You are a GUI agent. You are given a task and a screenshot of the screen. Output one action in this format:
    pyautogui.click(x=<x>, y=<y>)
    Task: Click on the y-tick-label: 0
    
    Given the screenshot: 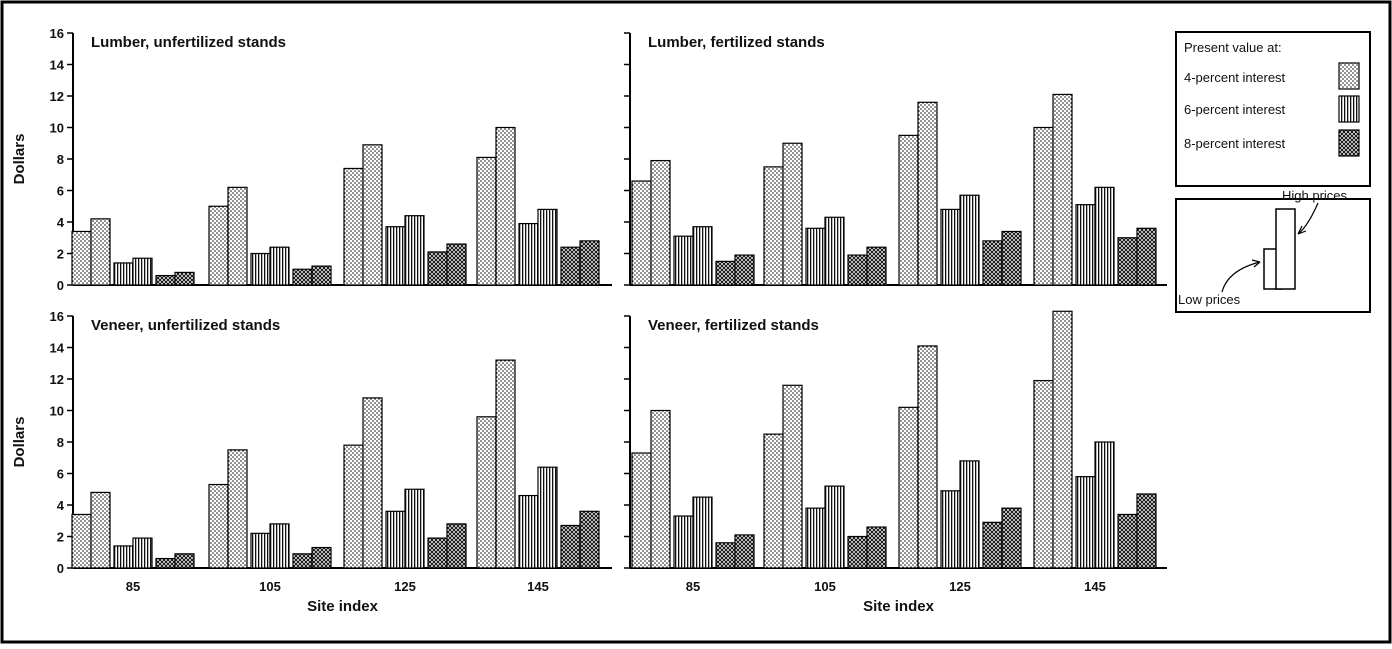 What is the action you would take?
    pyautogui.click(x=60, y=285)
    